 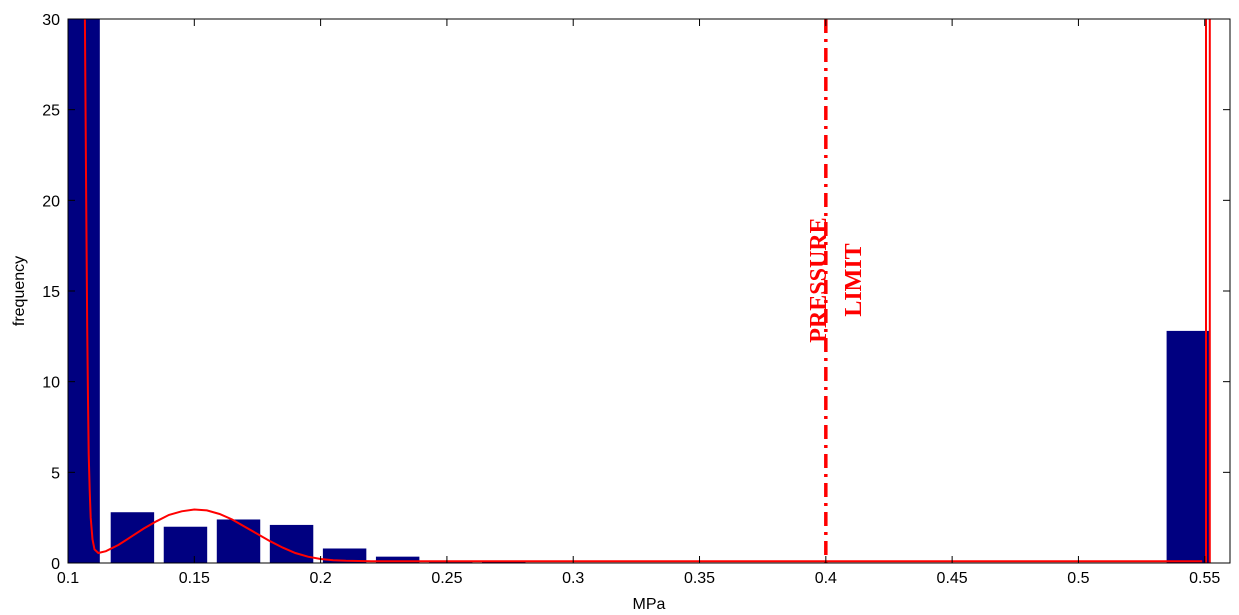 I want to click on x-tick-label: 0.55, so click(x=1204, y=578).